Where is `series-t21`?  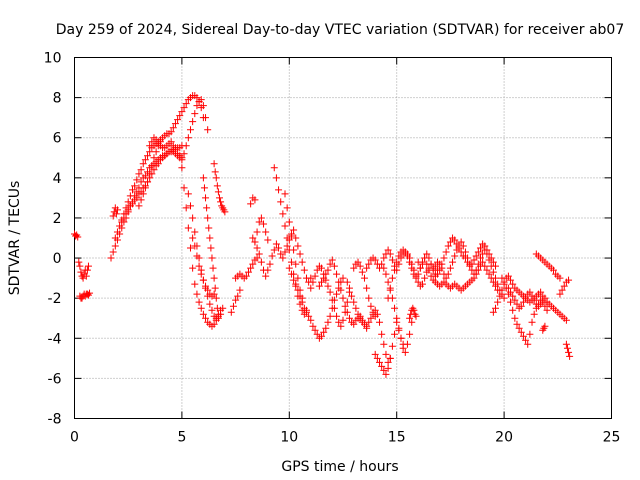 series-t21 is located at coordinates (316, 303).